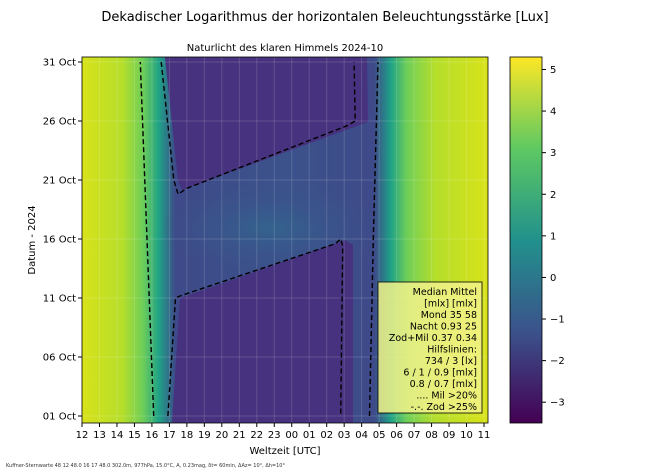 This screenshot has height=475, width=650. What do you see at coordinates (557, 361) in the screenshot?
I see `colorbar-tick-label: −2` at bounding box center [557, 361].